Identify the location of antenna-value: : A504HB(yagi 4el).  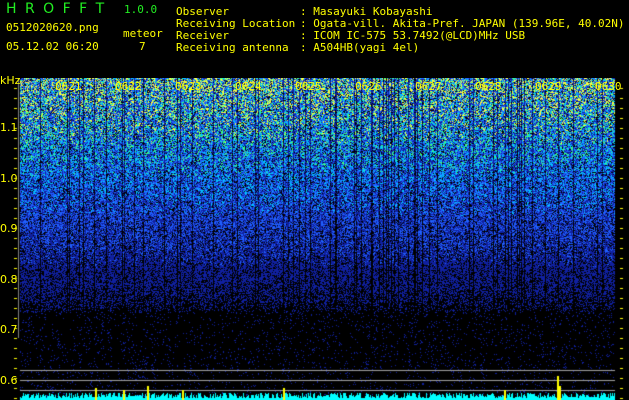
(360, 47).